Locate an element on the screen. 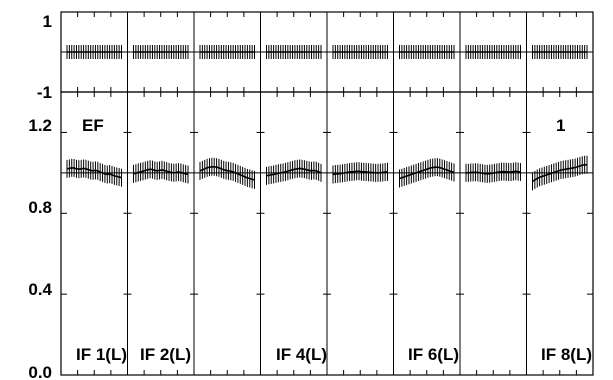  source-label-EF: EF is located at coordinates (93, 125).